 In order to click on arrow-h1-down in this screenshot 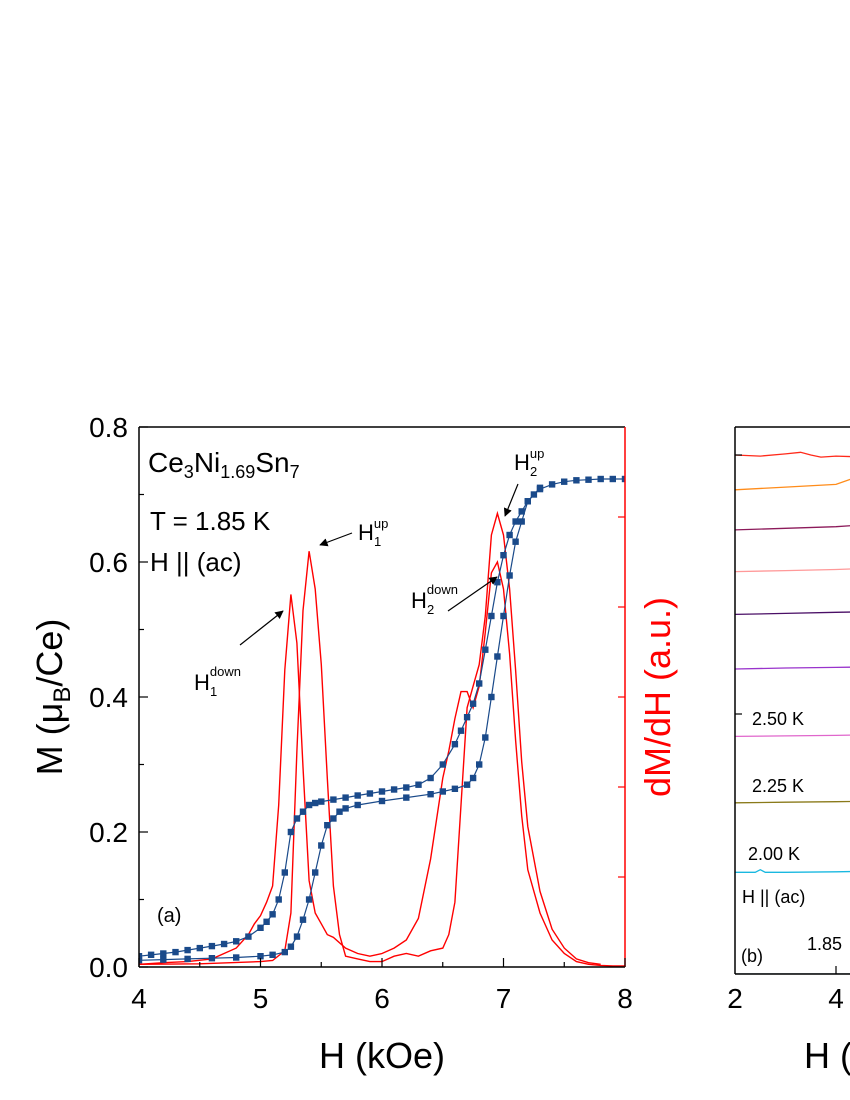, I will do `click(261, 628)`.